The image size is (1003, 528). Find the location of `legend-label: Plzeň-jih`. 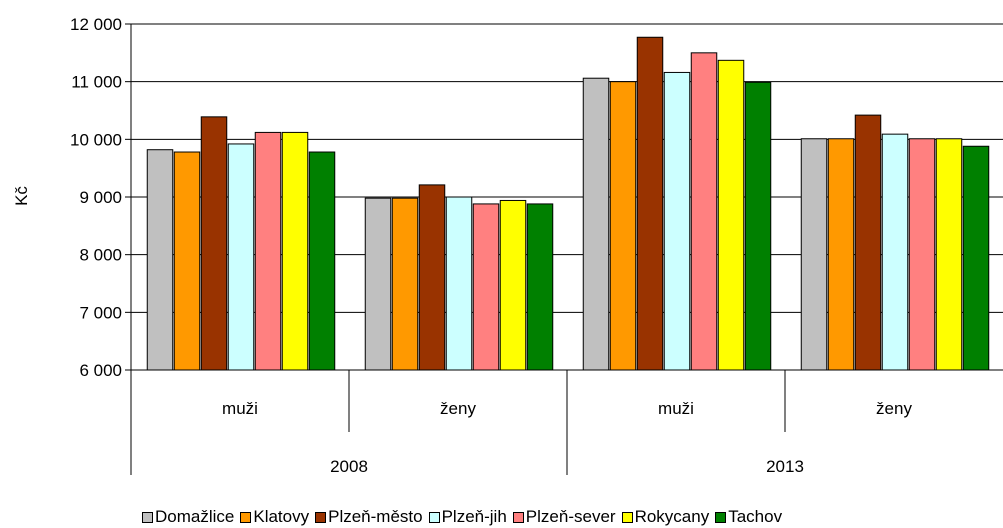

legend-label: Plzeň-jih is located at coordinates (474, 516).